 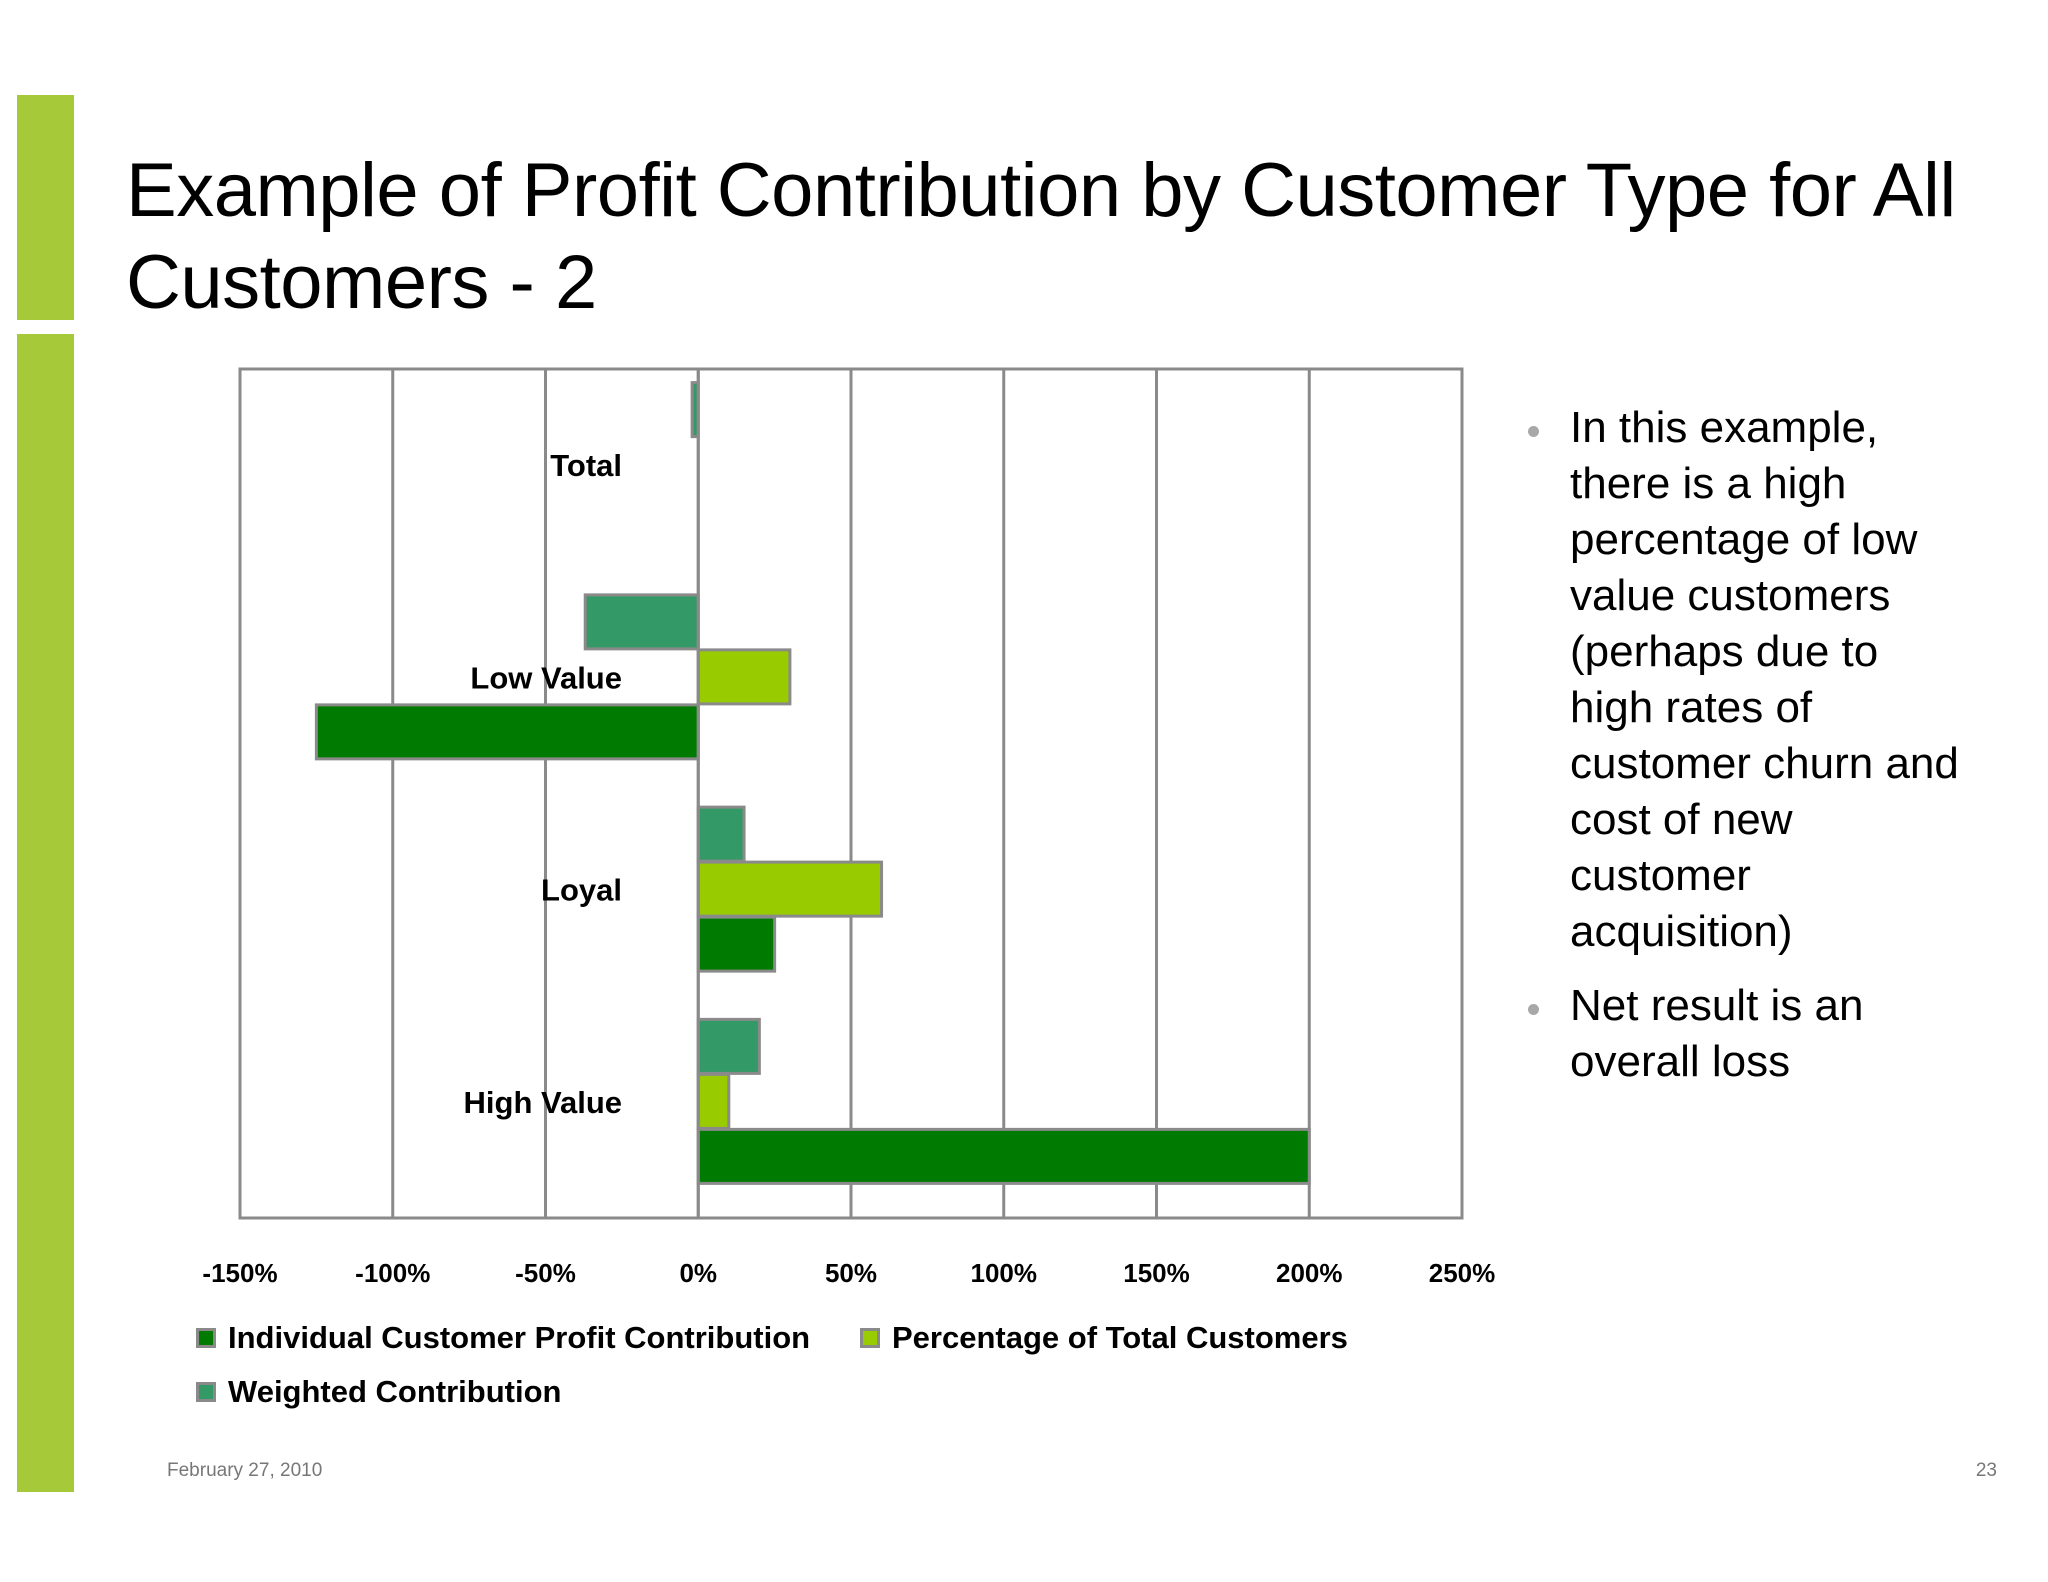 What do you see at coordinates (870, 1338) in the screenshot?
I see `legend-swatch-percentage` at bounding box center [870, 1338].